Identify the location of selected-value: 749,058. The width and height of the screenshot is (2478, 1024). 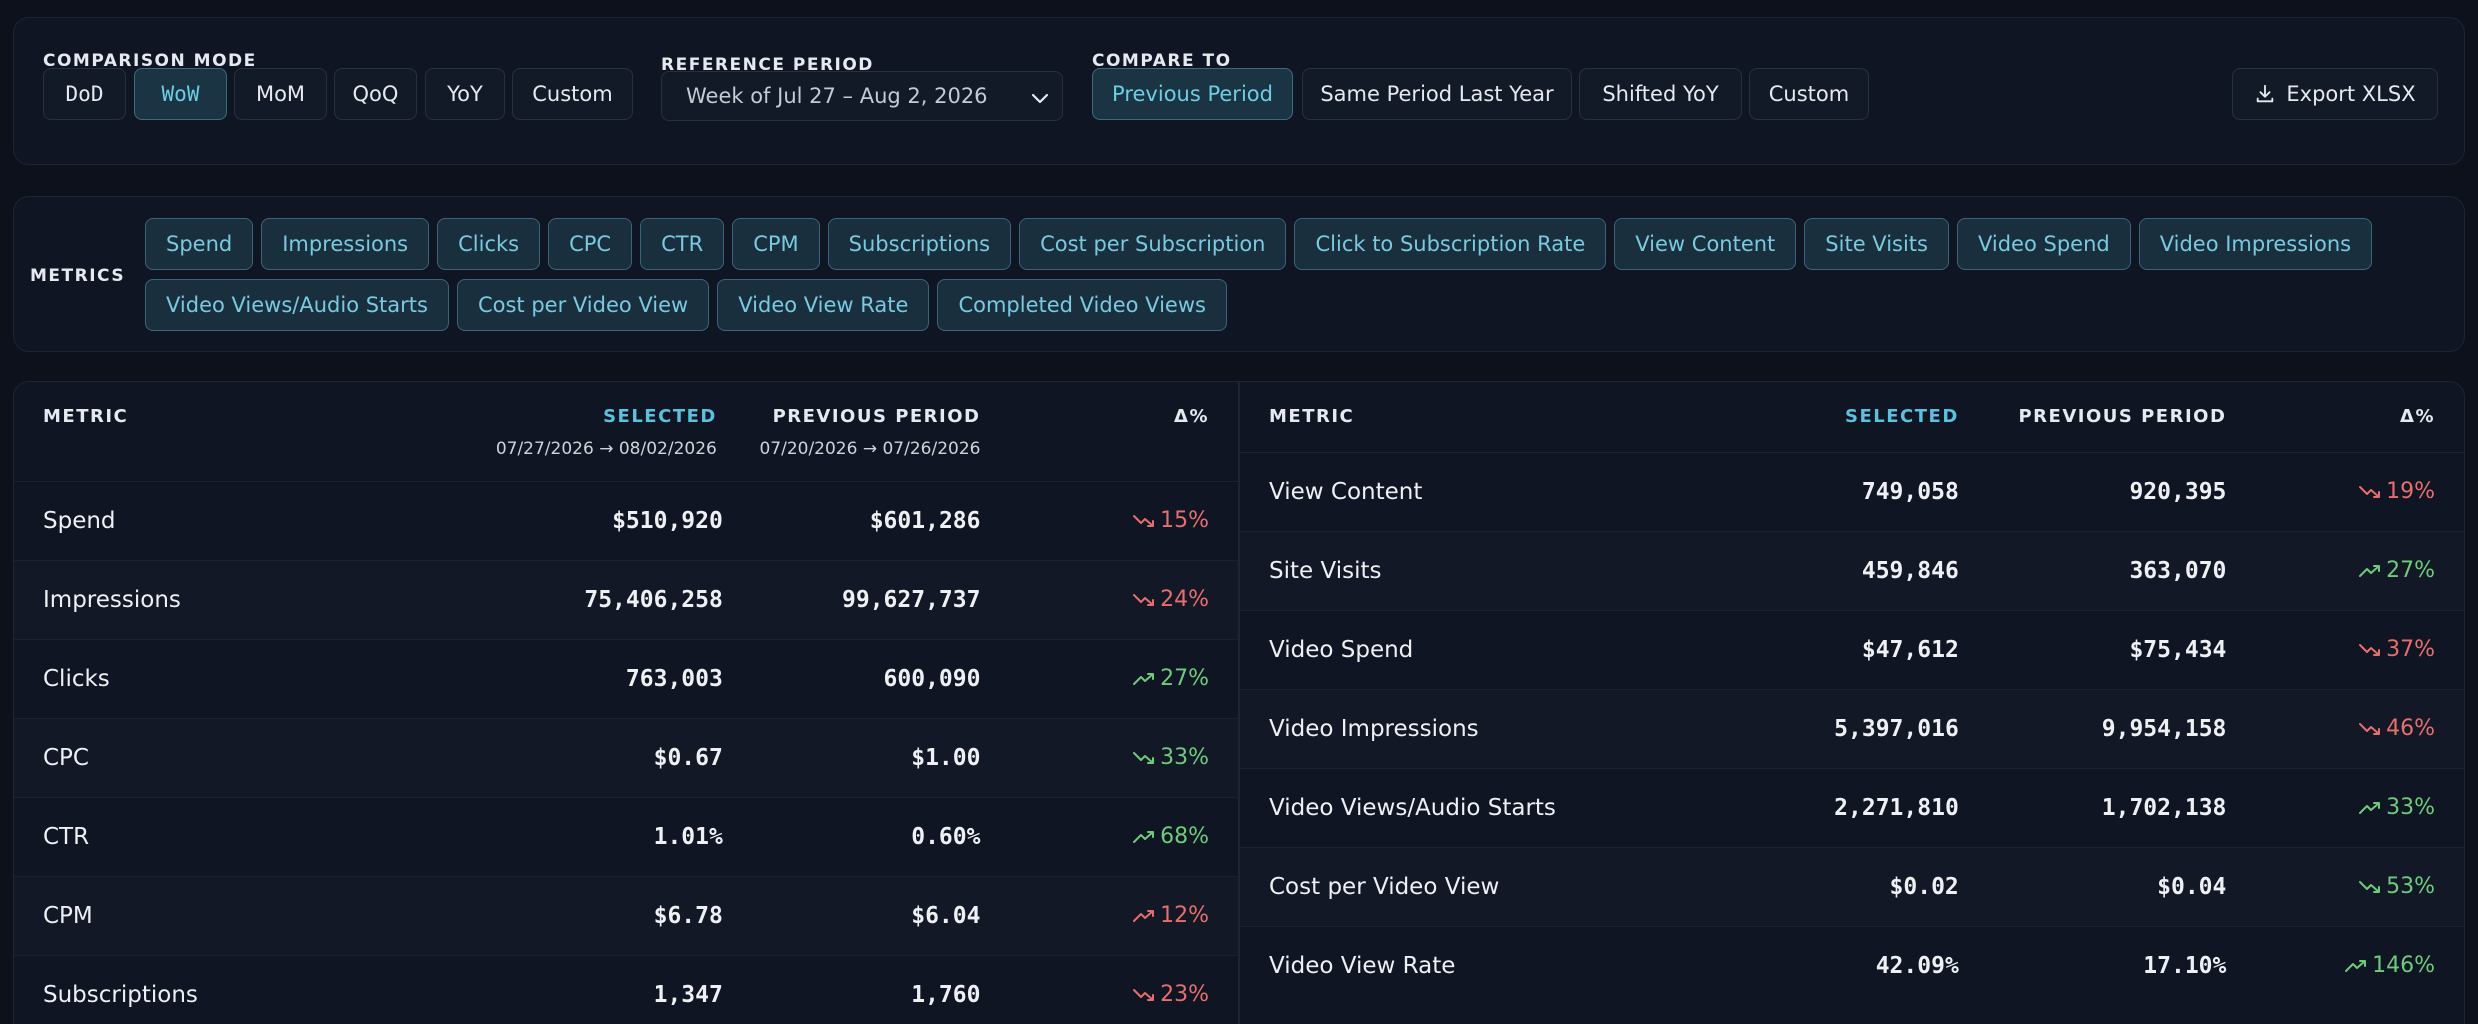
(1819, 491).